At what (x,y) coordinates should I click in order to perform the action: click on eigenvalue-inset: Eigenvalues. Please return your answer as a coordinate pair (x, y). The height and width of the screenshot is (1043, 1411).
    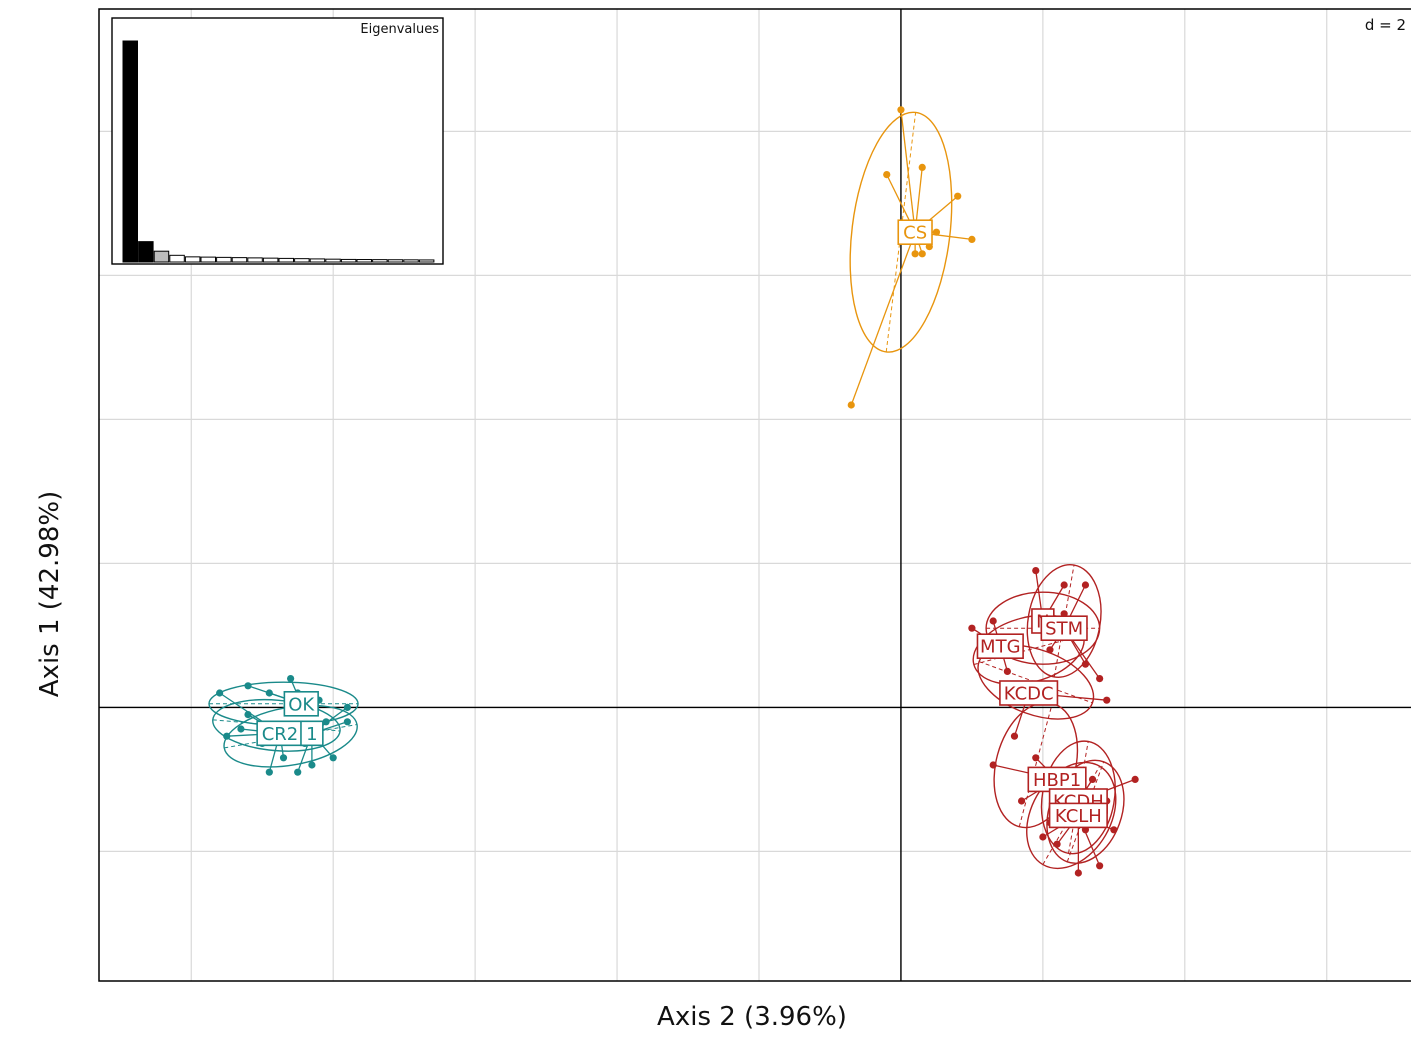
    Looking at the image, I should click on (277, 141).